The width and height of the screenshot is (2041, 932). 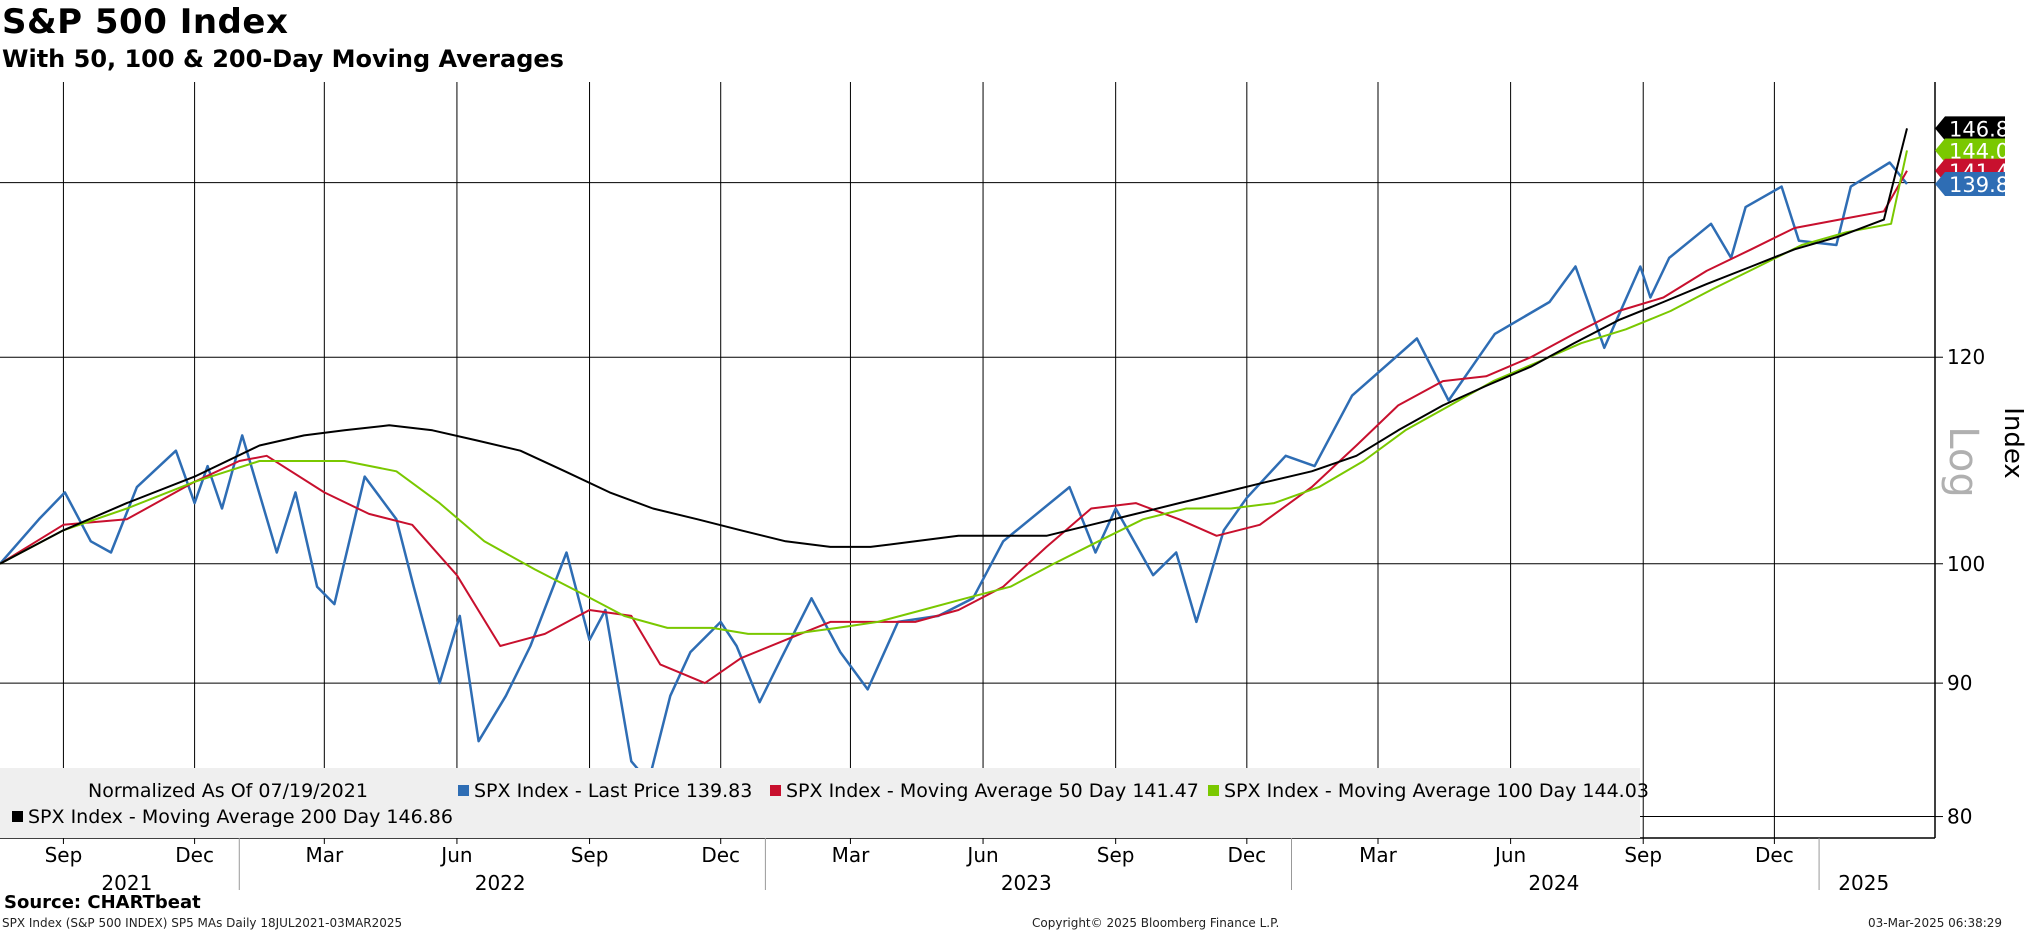 I want to click on y-tick-label: 100, so click(x=1966, y=564).